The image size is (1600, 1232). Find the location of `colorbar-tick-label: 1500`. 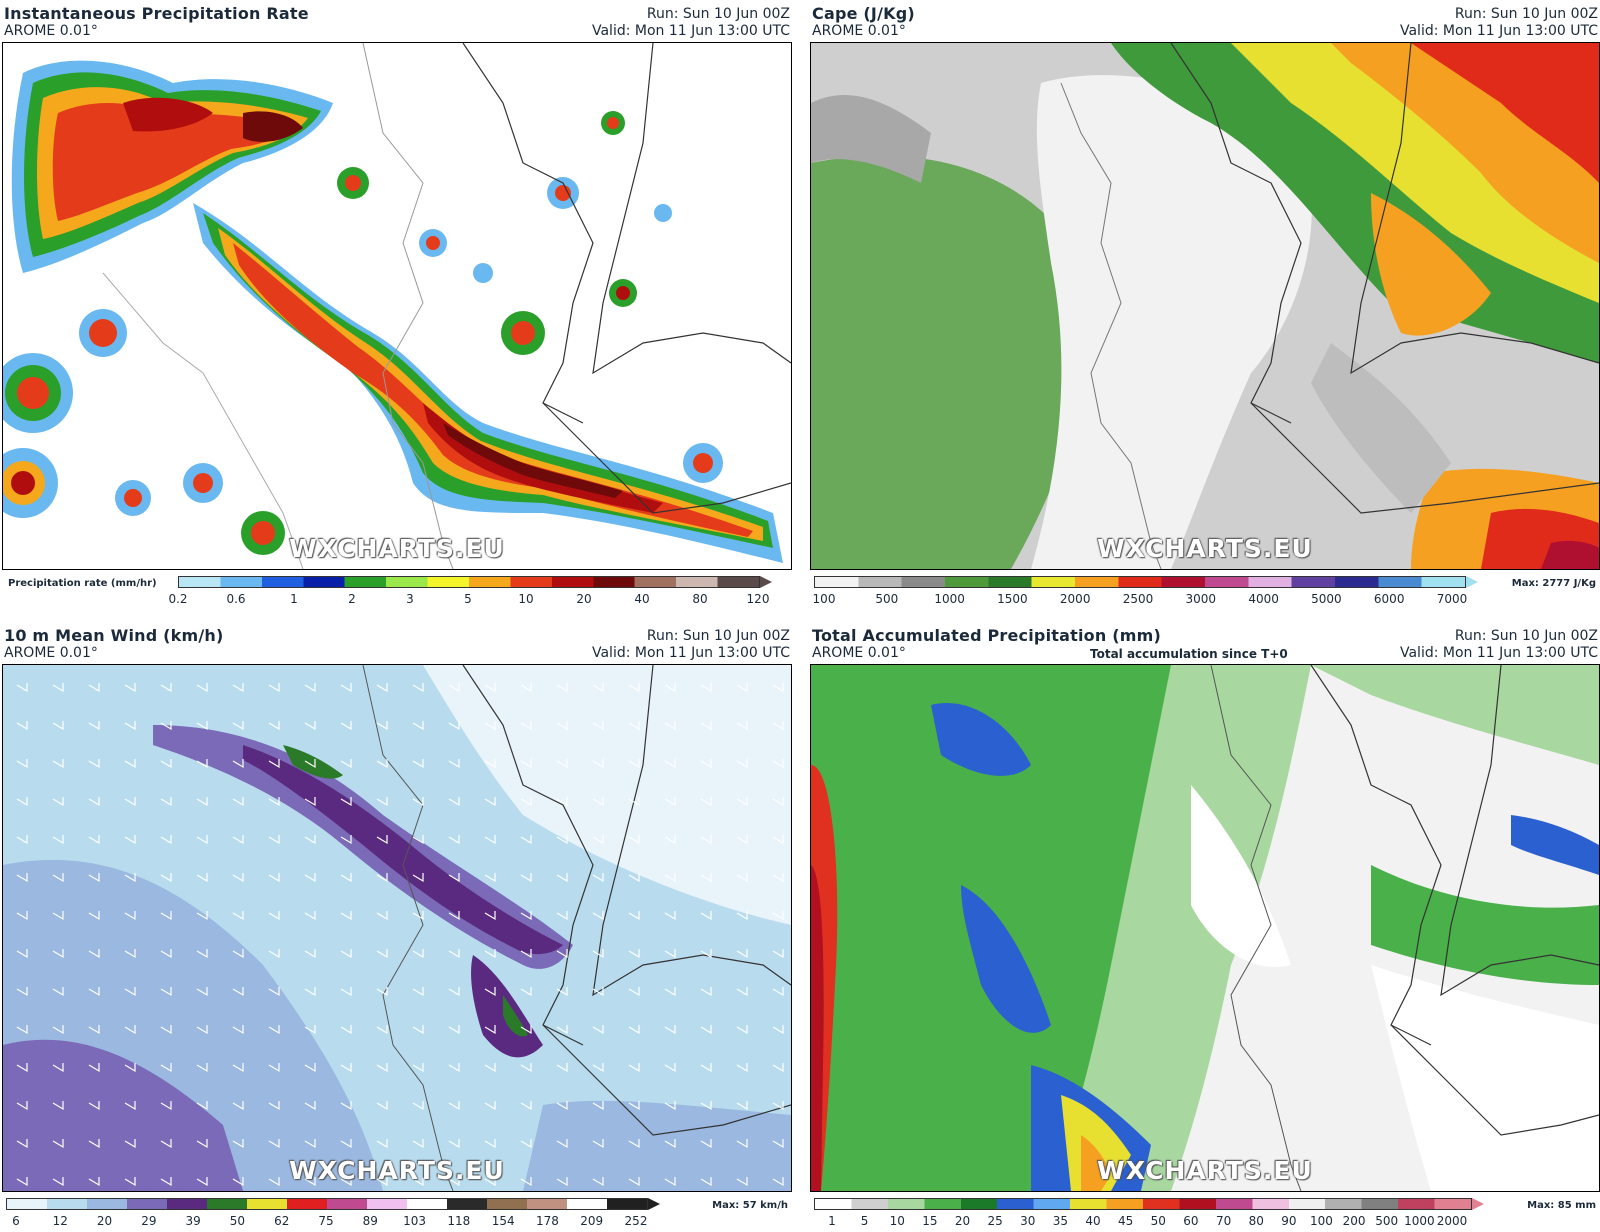

colorbar-tick-label: 1500 is located at coordinates (1012, 599).